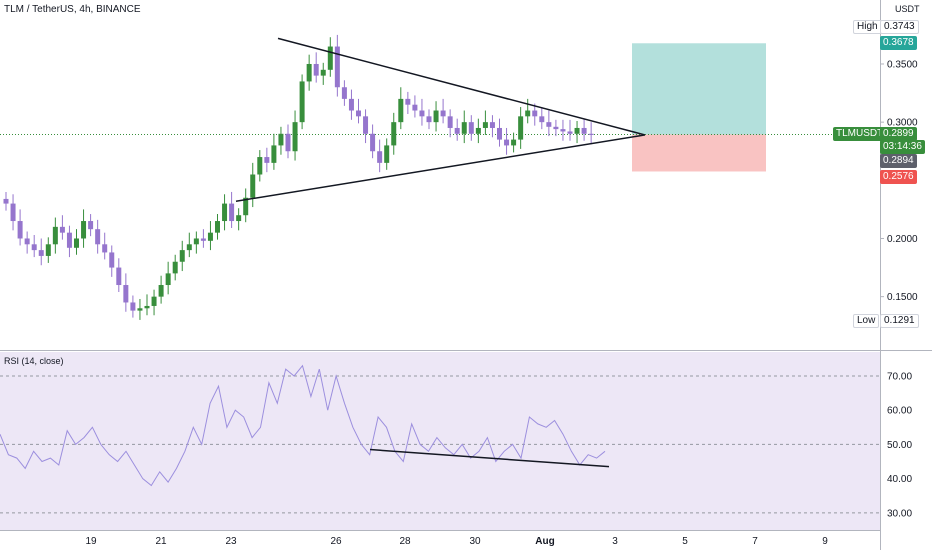 The height and width of the screenshot is (555, 932). What do you see at coordinates (34, 361) in the screenshot?
I see `rsi-title: RSI (14, close)` at bounding box center [34, 361].